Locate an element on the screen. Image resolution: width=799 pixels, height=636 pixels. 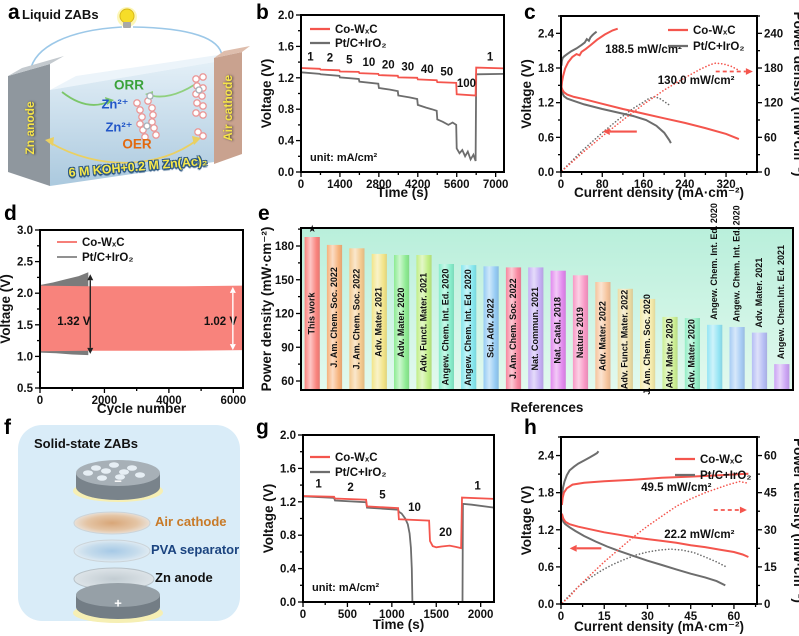
axes-frame is located at coordinates (659, 94).